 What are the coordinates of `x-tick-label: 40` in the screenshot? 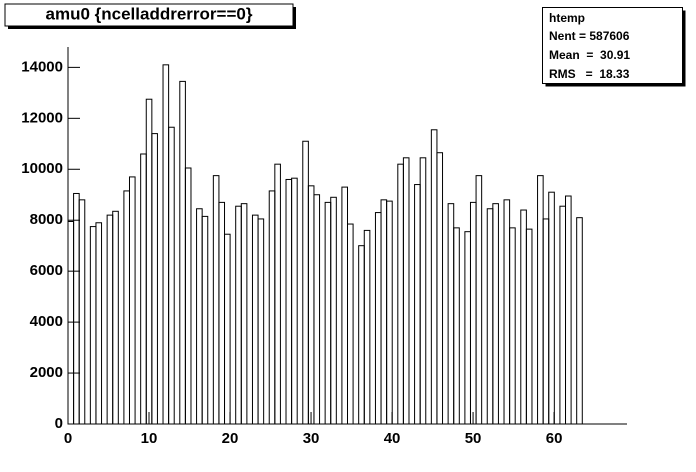 It's located at (392, 438).